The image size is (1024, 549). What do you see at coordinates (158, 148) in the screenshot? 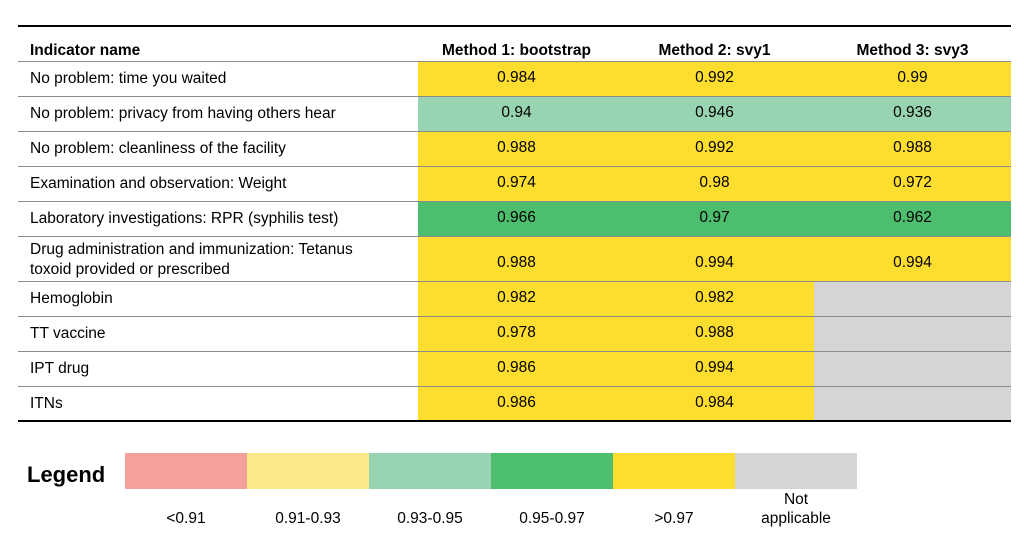
I see `indicator-name: No problem: cleanliness of the facility` at bounding box center [158, 148].